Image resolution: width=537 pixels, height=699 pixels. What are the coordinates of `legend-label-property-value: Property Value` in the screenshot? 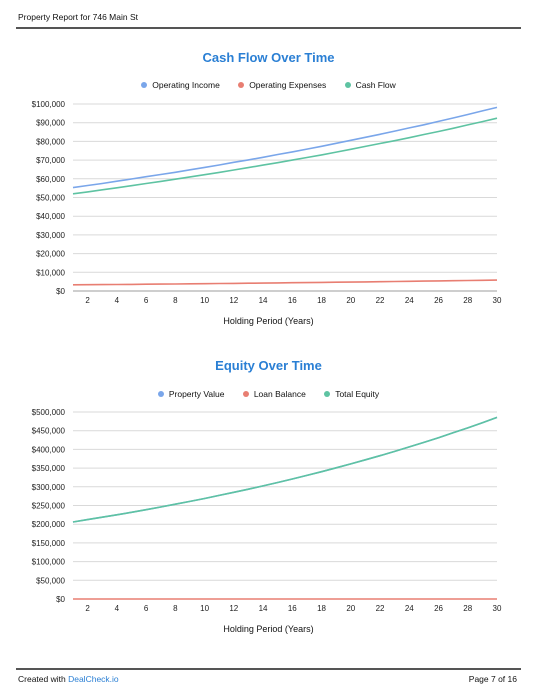 It's located at (196, 394).